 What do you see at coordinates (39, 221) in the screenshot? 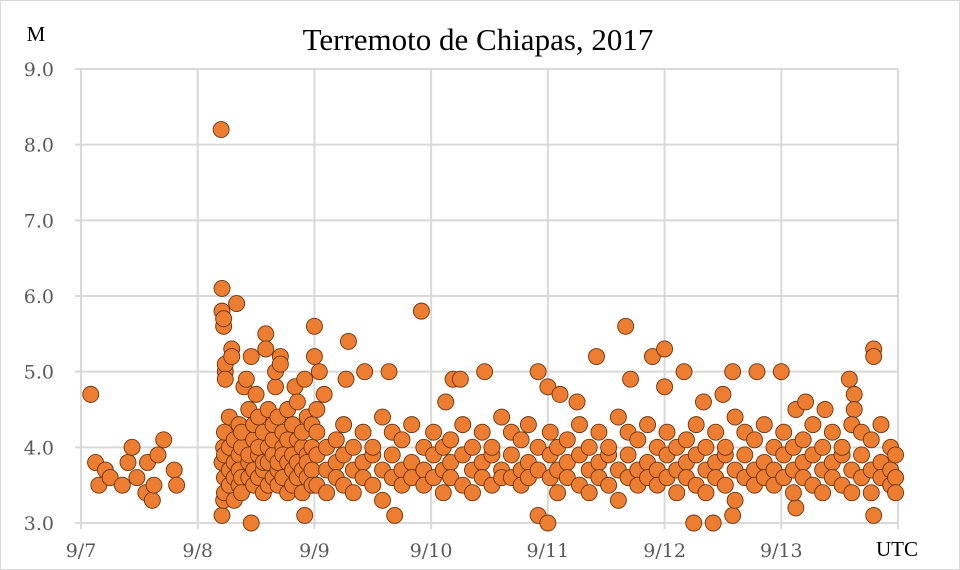
I see `y-tick-label: 7.0` at bounding box center [39, 221].